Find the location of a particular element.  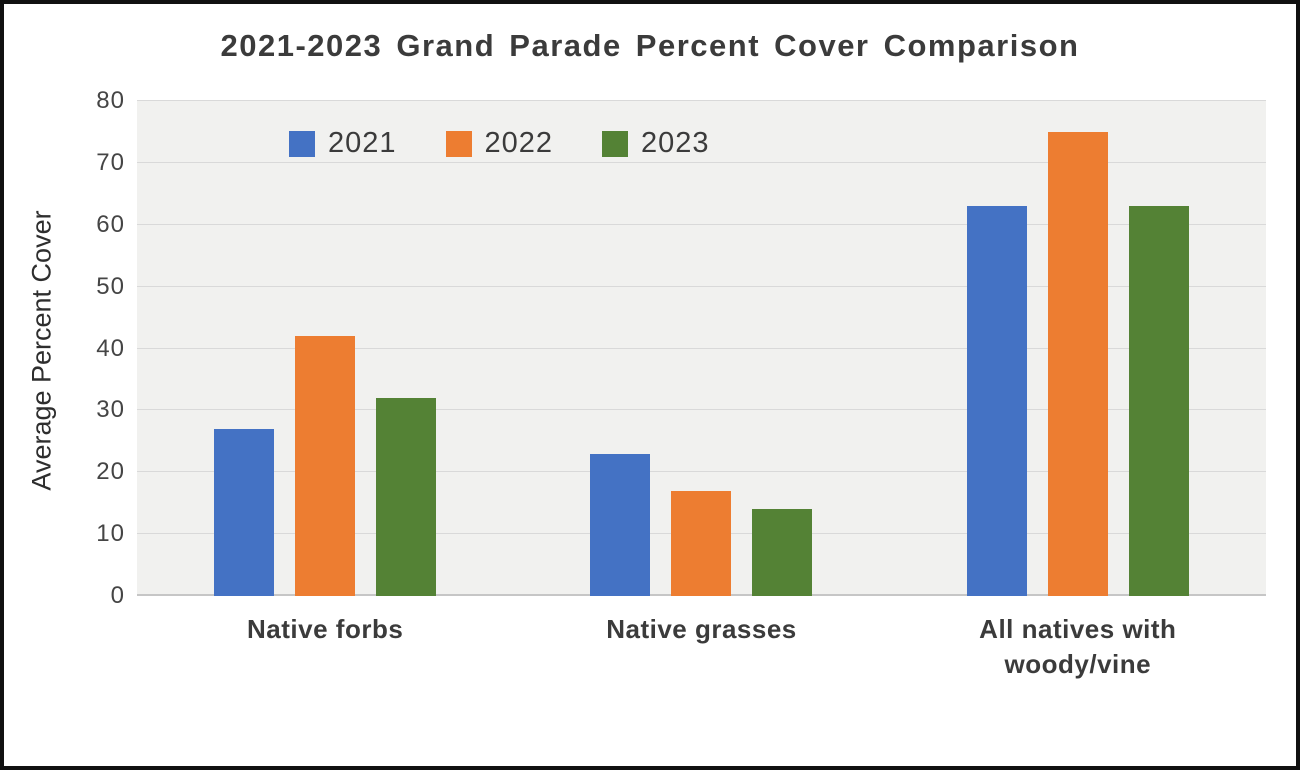

legend-swatch-2023 is located at coordinates (615, 143).